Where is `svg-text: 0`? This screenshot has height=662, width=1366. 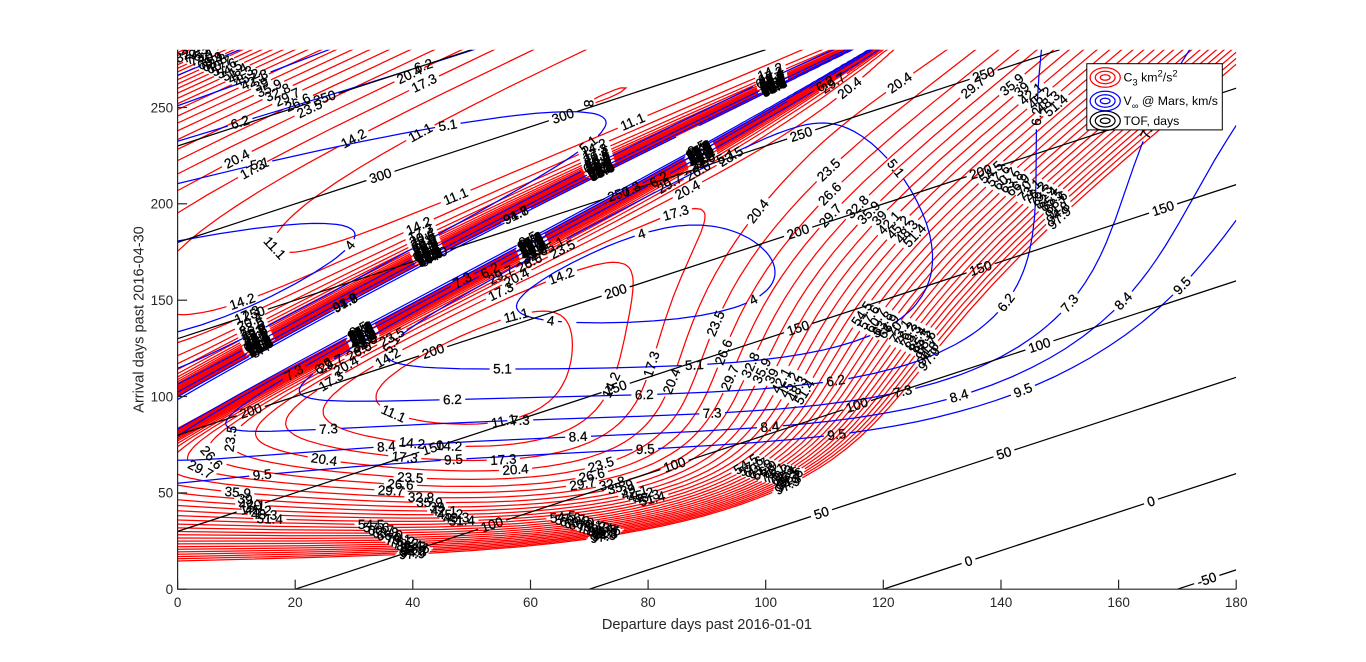 svg-text: 0 is located at coordinates (170, 589).